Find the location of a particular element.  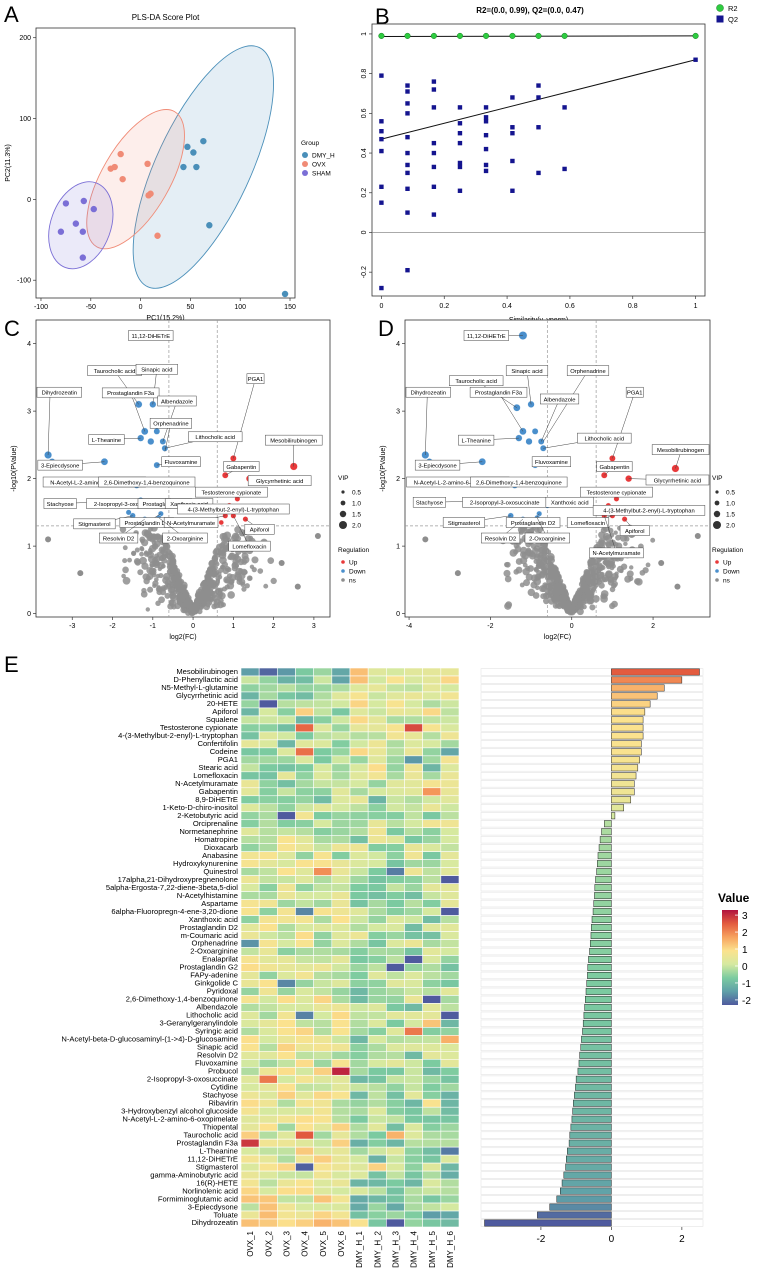

metabolite-row-label: Prostaglandin G2 is located at coordinates (208, 967).